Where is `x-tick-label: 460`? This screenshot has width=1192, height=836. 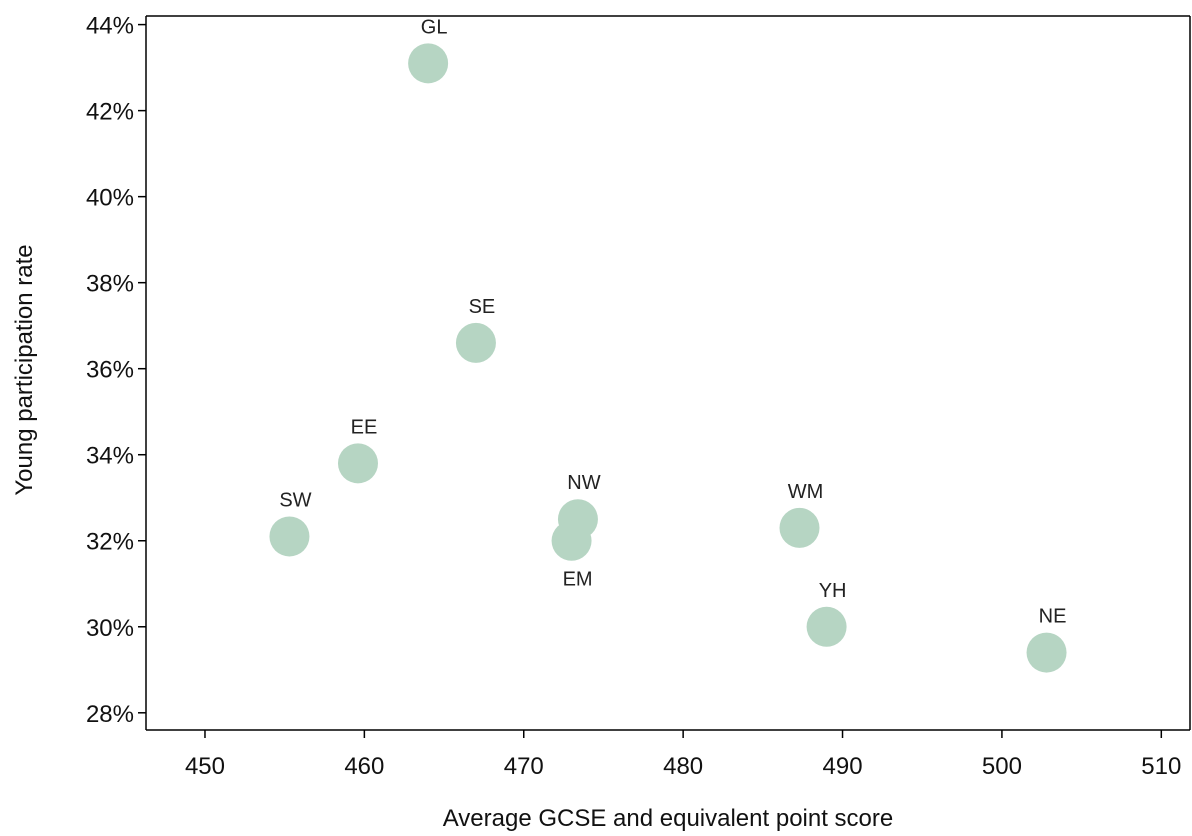
x-tick-label: 460 is located at coordinates (364, 766).